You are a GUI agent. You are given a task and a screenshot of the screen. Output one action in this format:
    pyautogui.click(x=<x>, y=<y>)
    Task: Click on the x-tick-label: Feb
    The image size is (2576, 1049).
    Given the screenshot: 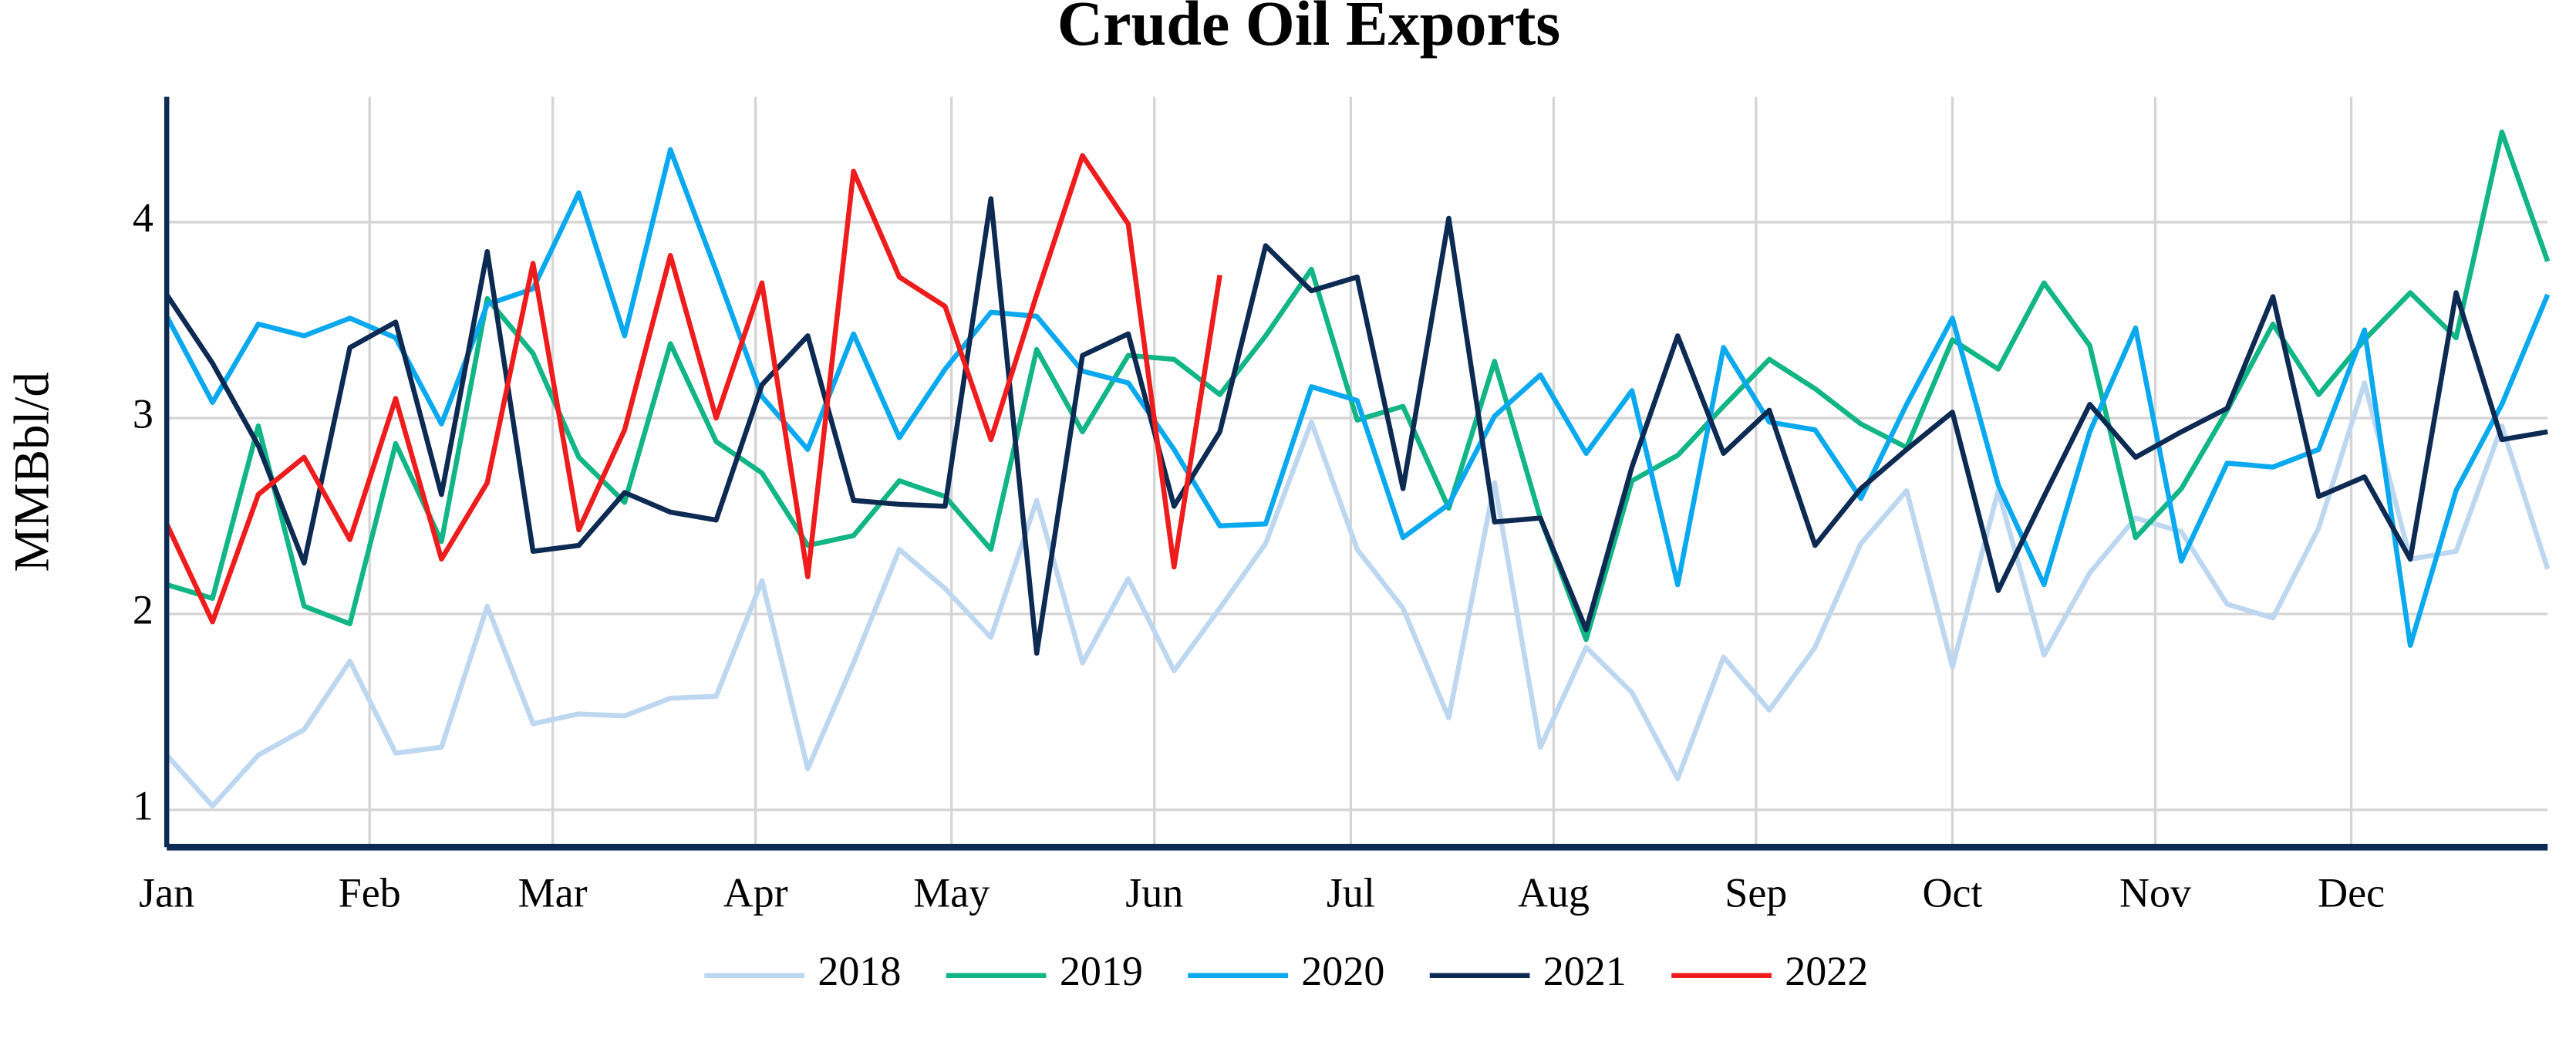 What is the action you would take?
    pyautogui.click(x=370, y=893)
    